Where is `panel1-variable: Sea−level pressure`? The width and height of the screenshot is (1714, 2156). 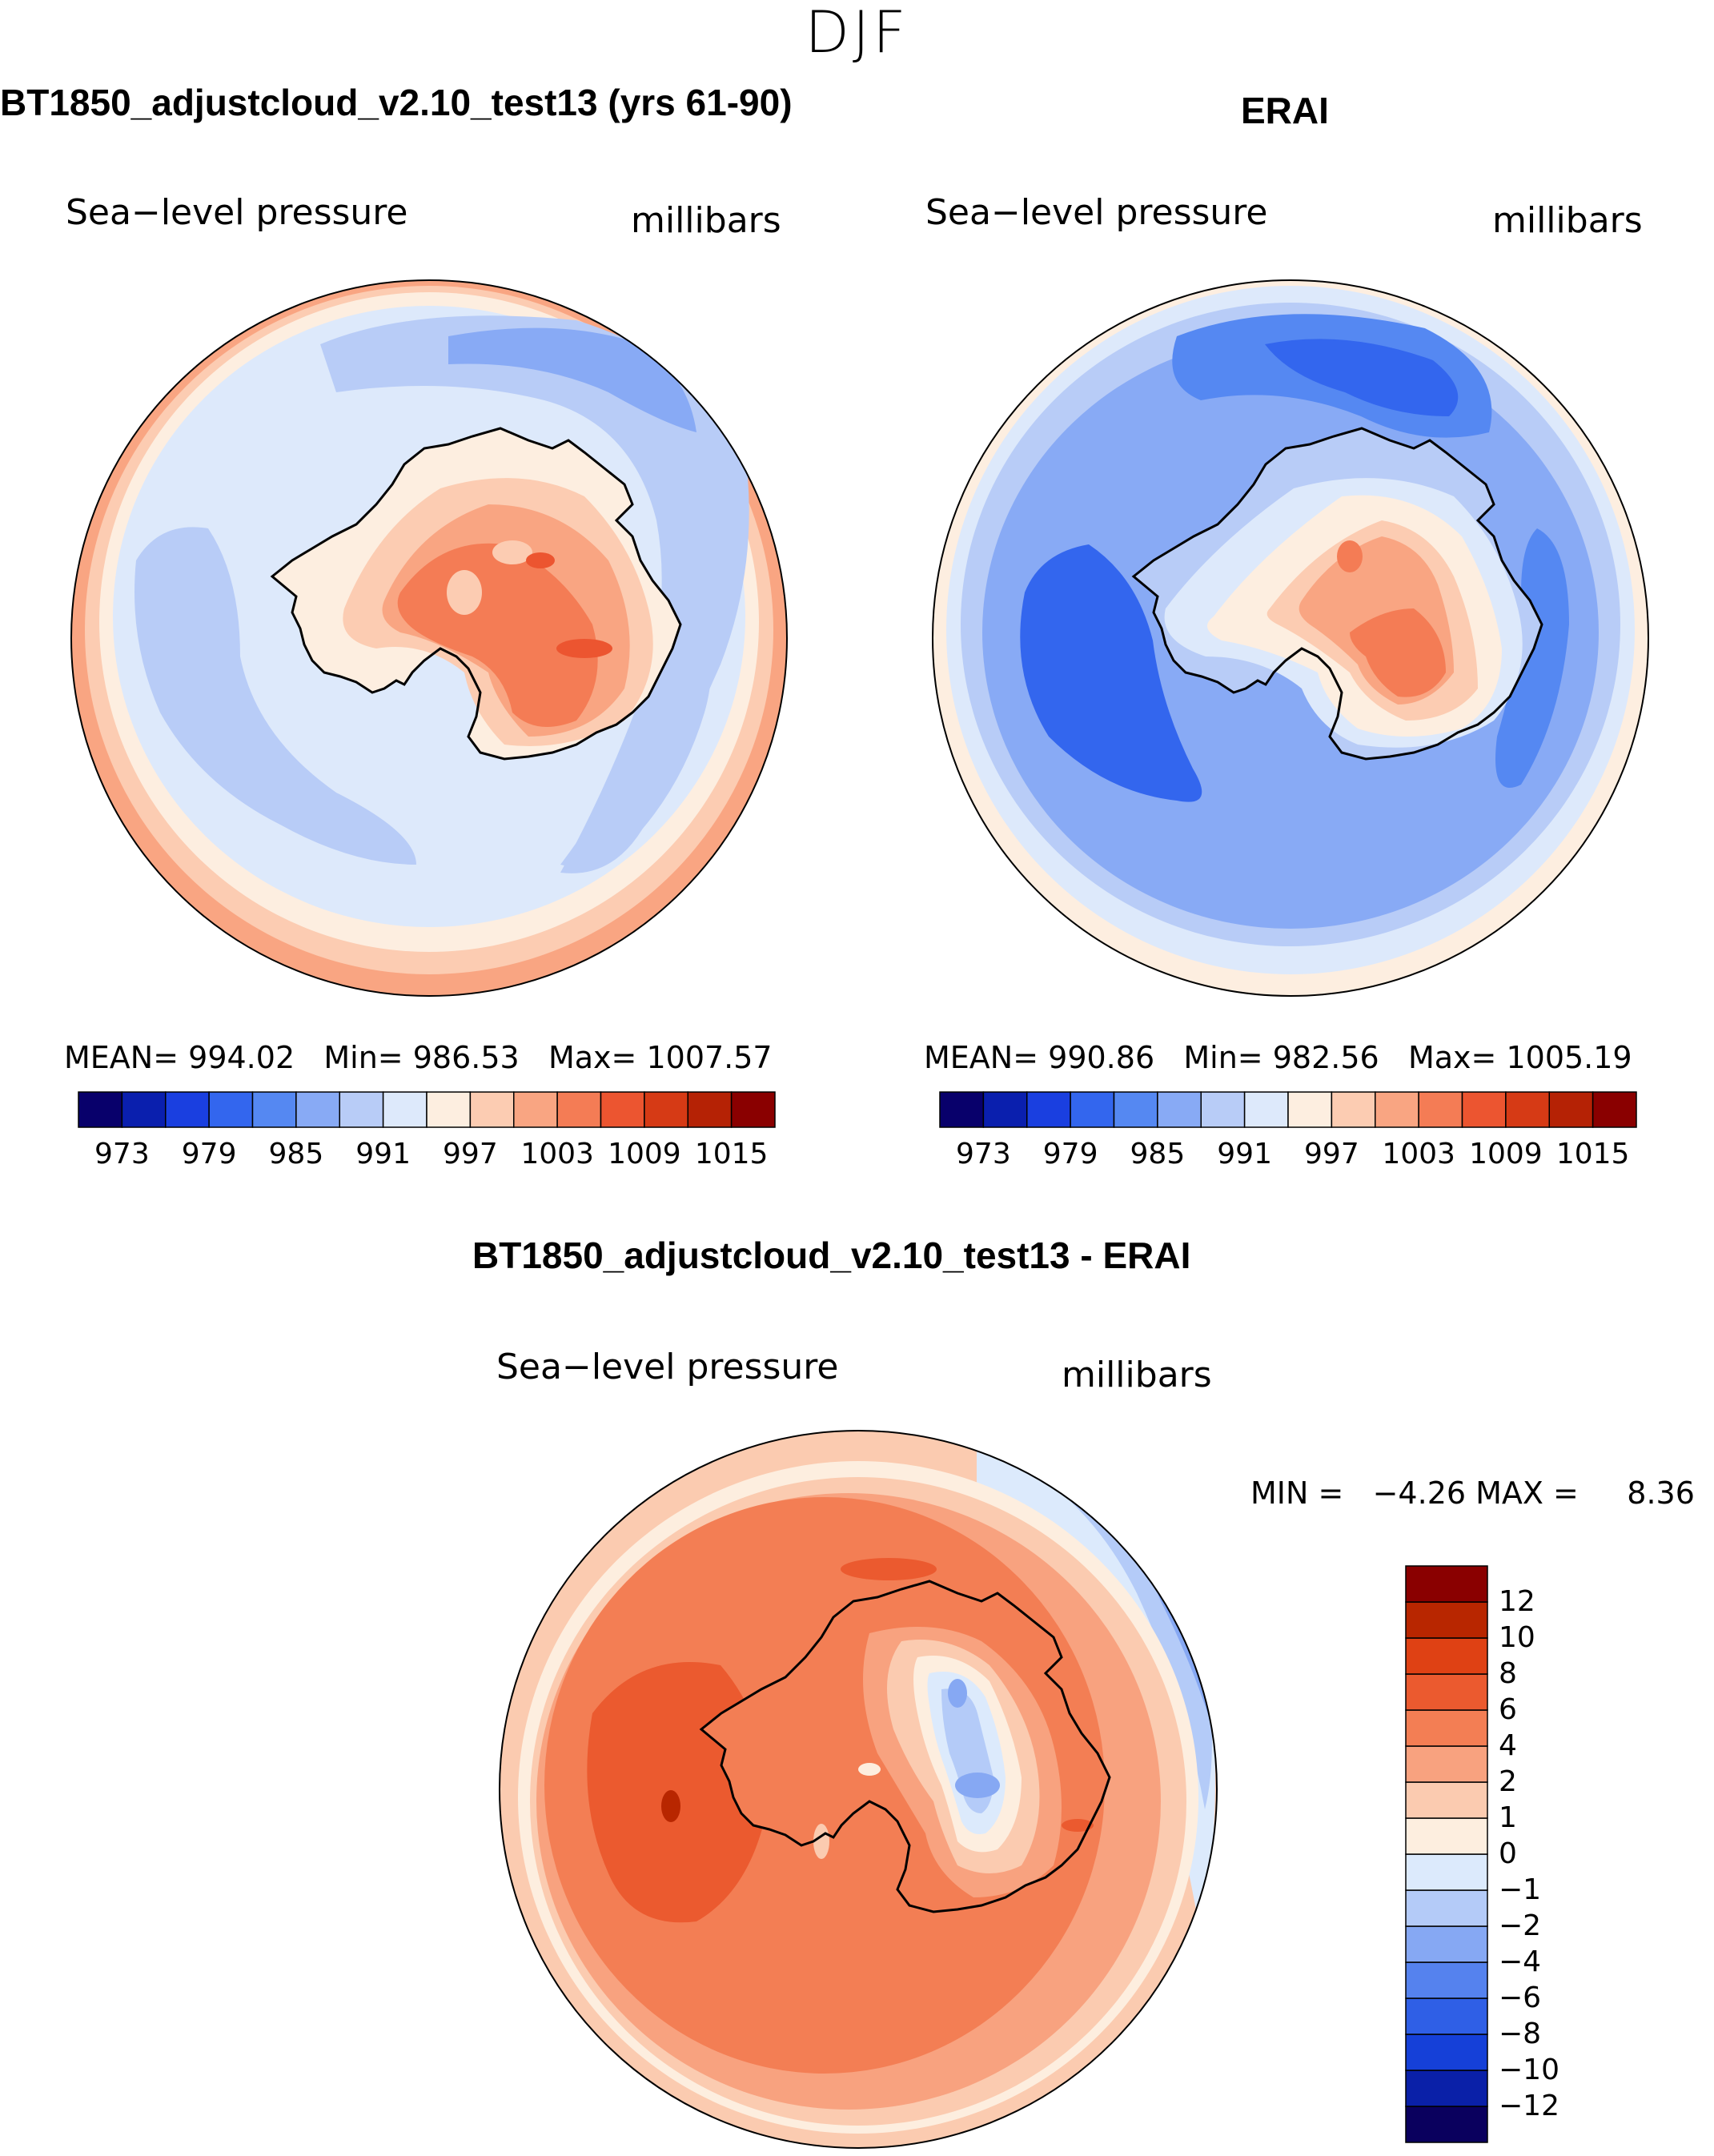
panel1-variable: Sea−level pressure is located at coordinates (237, 212).